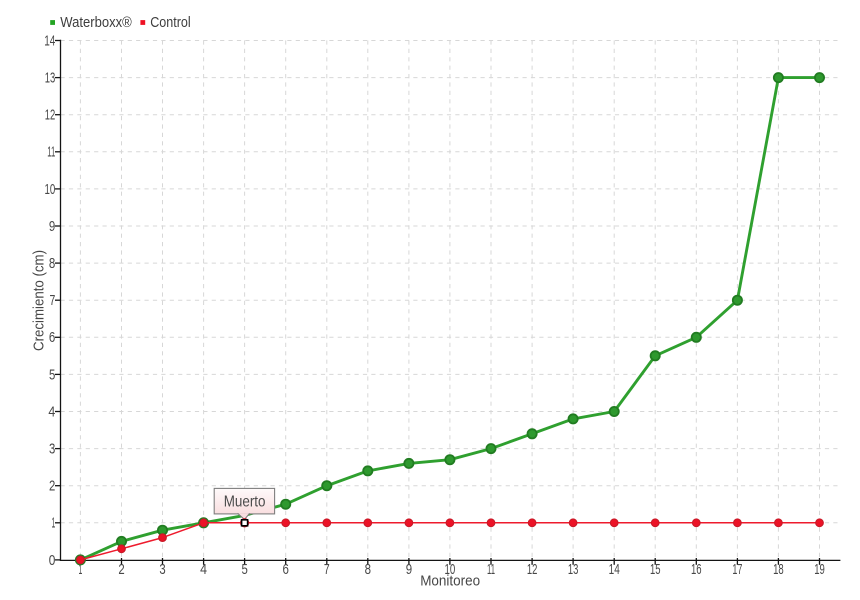  I want to click on svg-text: Control, so click(170, 22).